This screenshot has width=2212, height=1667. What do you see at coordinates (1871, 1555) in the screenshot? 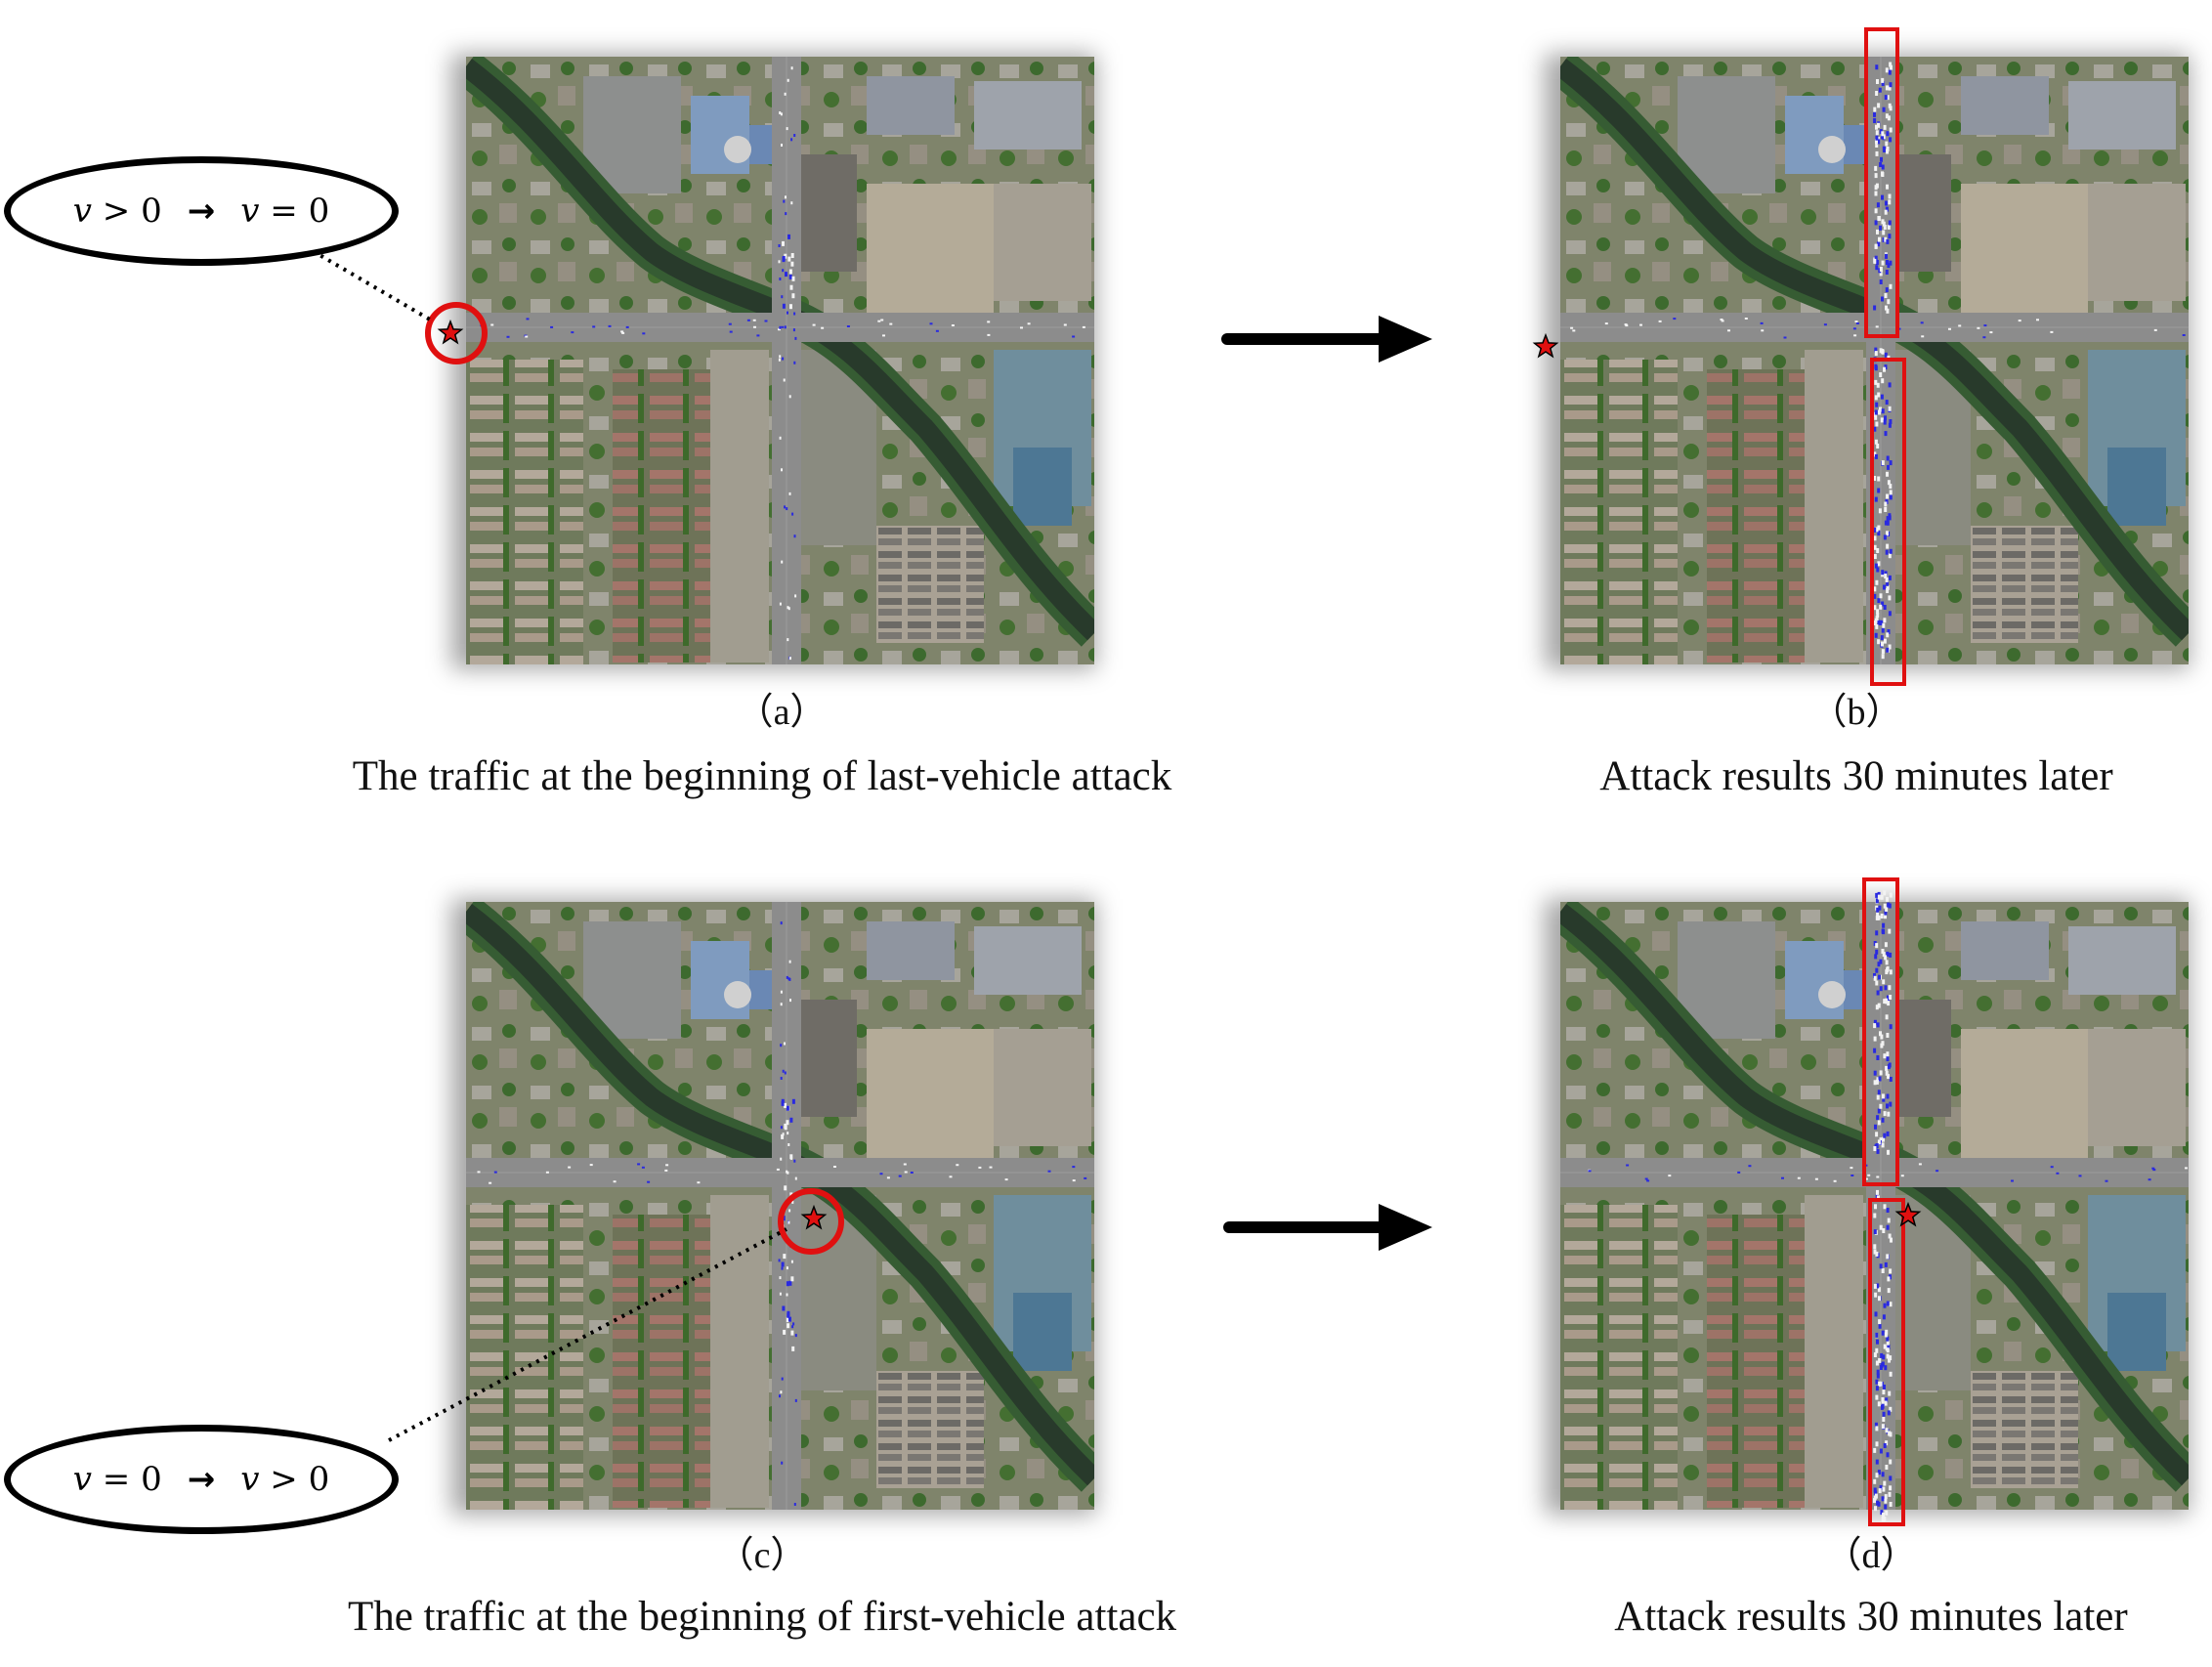
I see `panel-label-d: （d）` at bounding box center [1871, 1555].